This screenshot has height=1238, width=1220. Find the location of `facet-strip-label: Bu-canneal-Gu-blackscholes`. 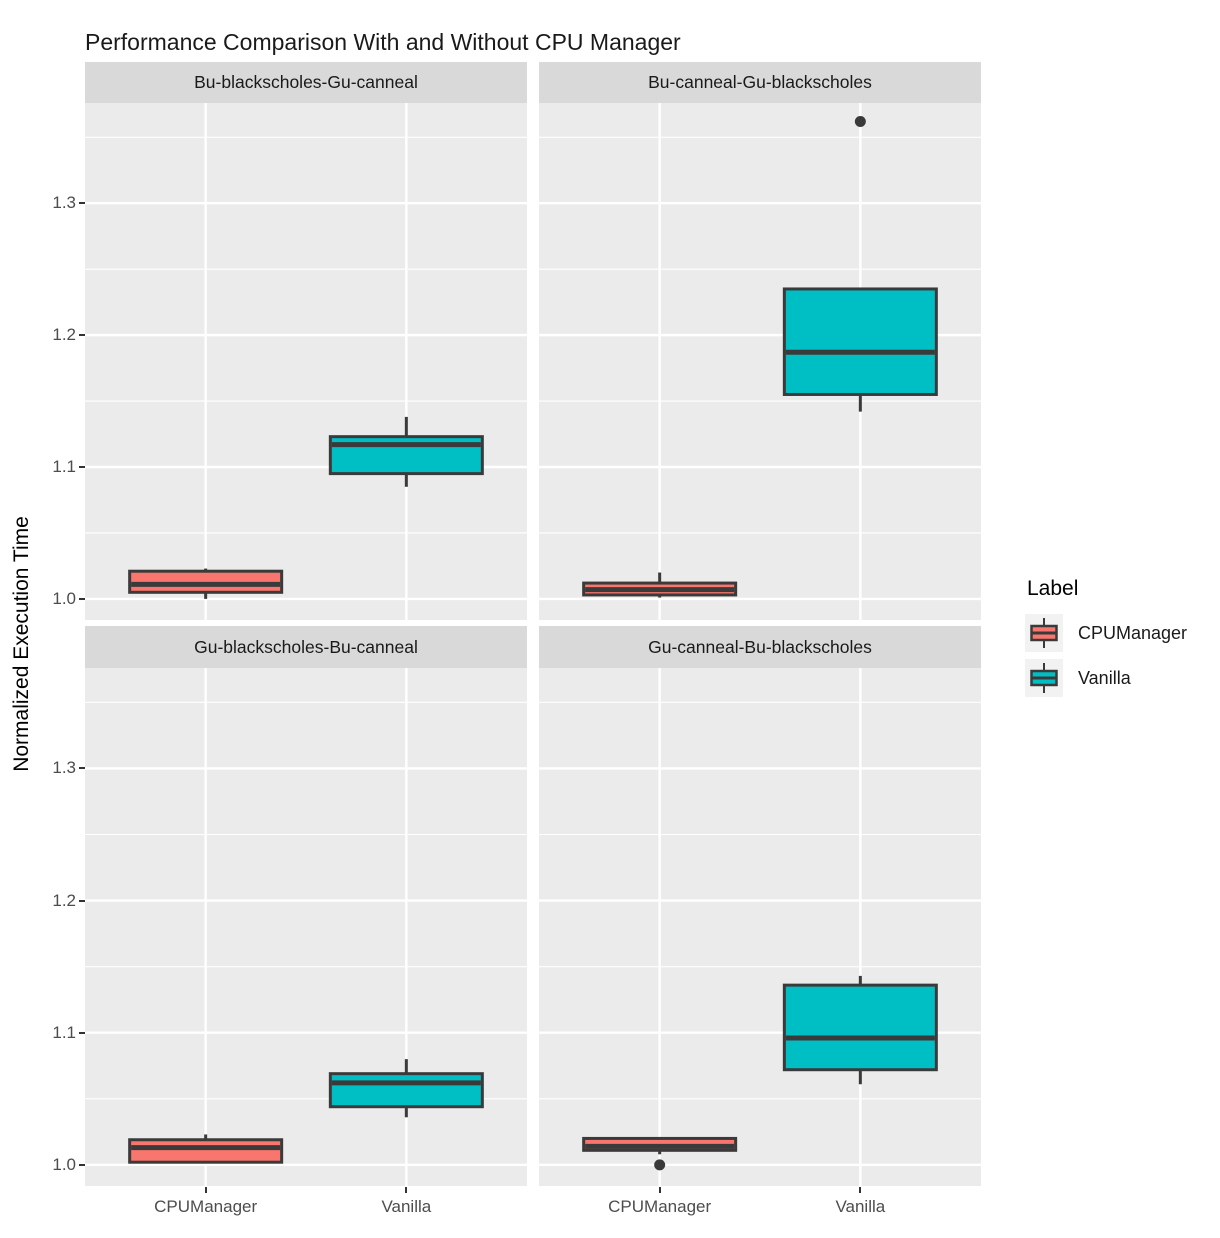

facet-strip-label: Bu-canneal-Gu-blackscholes is located at coordinates (760, 82).